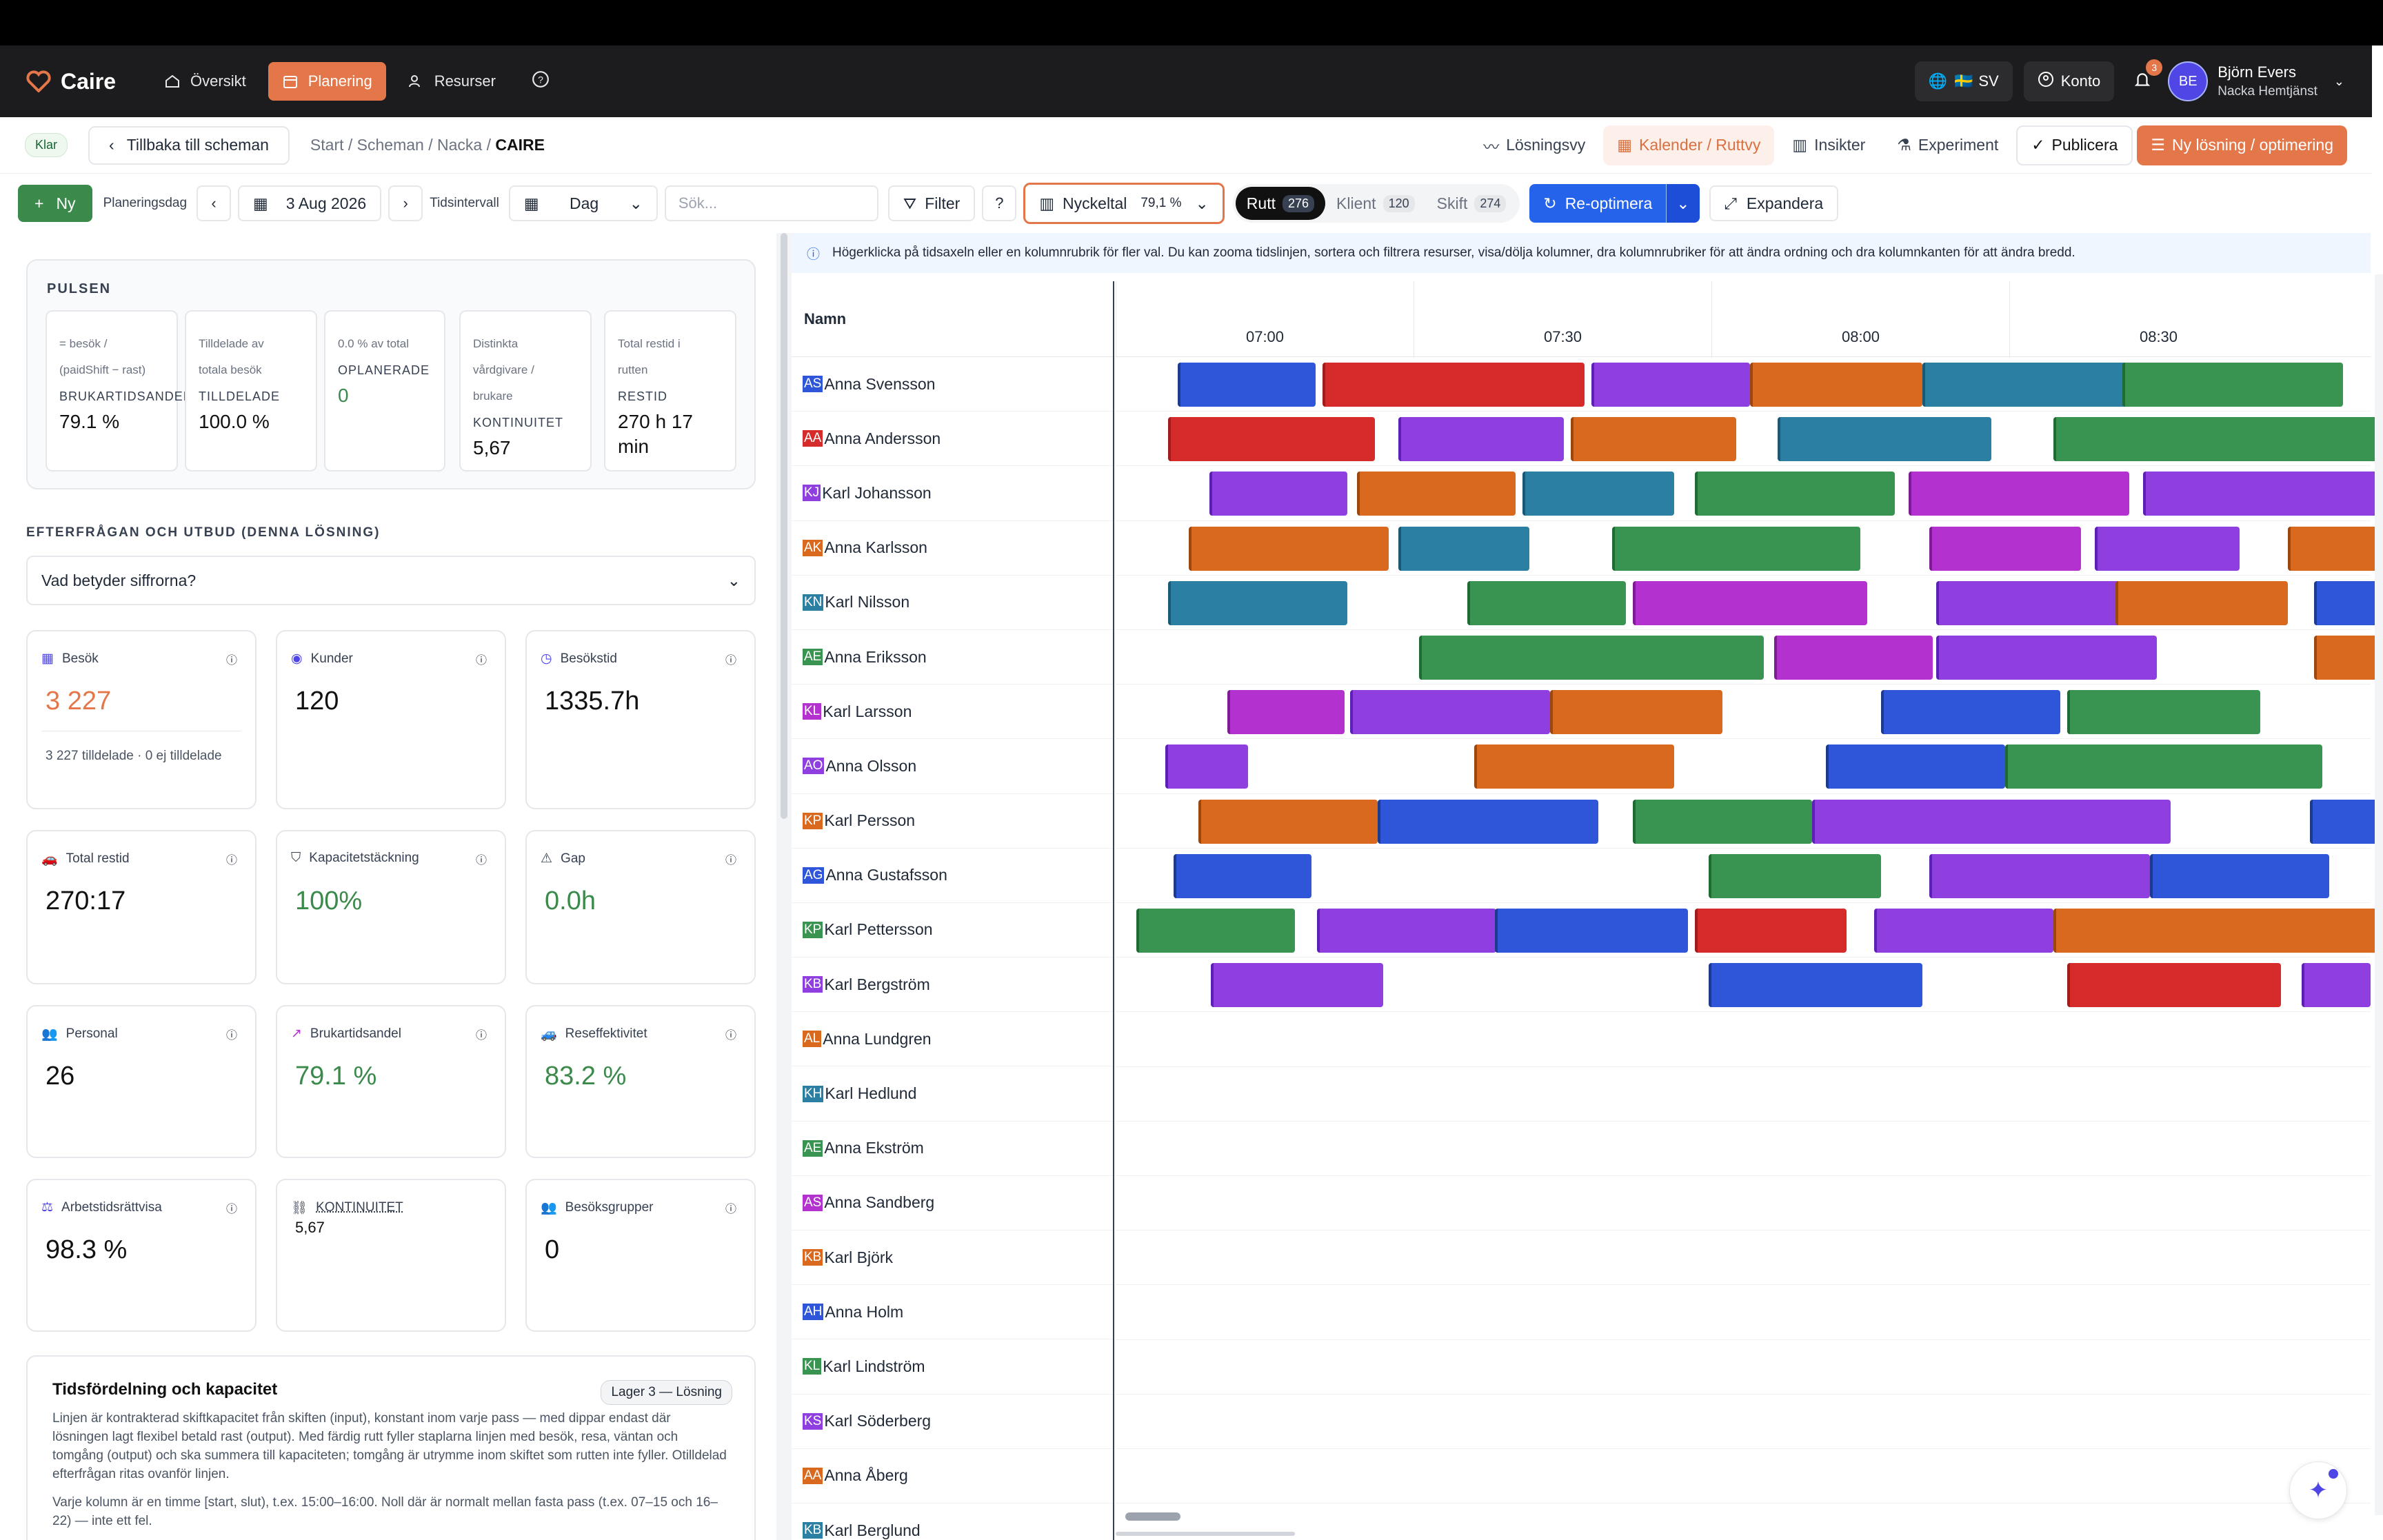 This screenshot has width=2383, height=1540. Describe the element at coordinates (583, 203) in the screenshot. I see `interval-select: ▦ Dag ⌄` at that location.